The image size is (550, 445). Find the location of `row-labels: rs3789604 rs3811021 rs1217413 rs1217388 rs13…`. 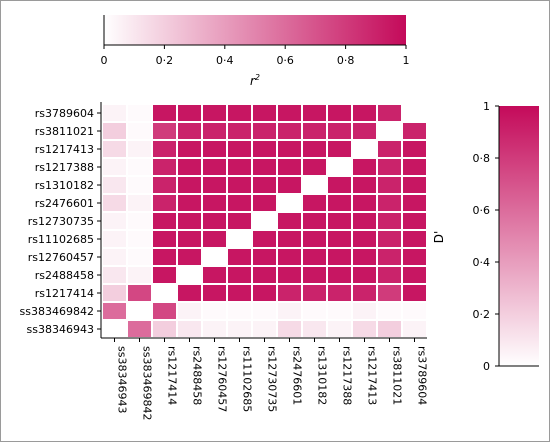

row-labels: rs3789604 rs3811021 rs1217413 rs1217388 rs13… is located at coordinates (60, 221).